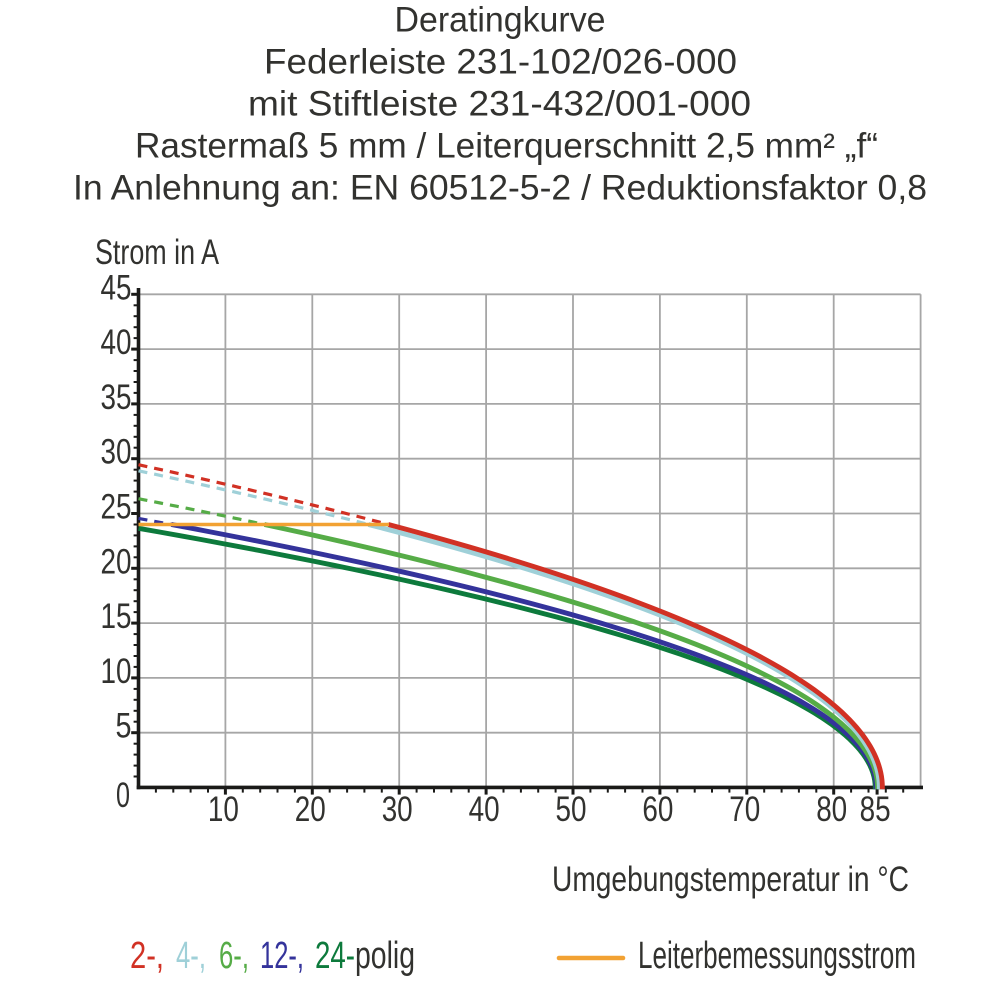 The height and width of the screenshot is (1000, 1000). What do you see at coordinates (831, 809) in the screenshot?
I see `svg-text: 80` at bounding box center [831, 809].